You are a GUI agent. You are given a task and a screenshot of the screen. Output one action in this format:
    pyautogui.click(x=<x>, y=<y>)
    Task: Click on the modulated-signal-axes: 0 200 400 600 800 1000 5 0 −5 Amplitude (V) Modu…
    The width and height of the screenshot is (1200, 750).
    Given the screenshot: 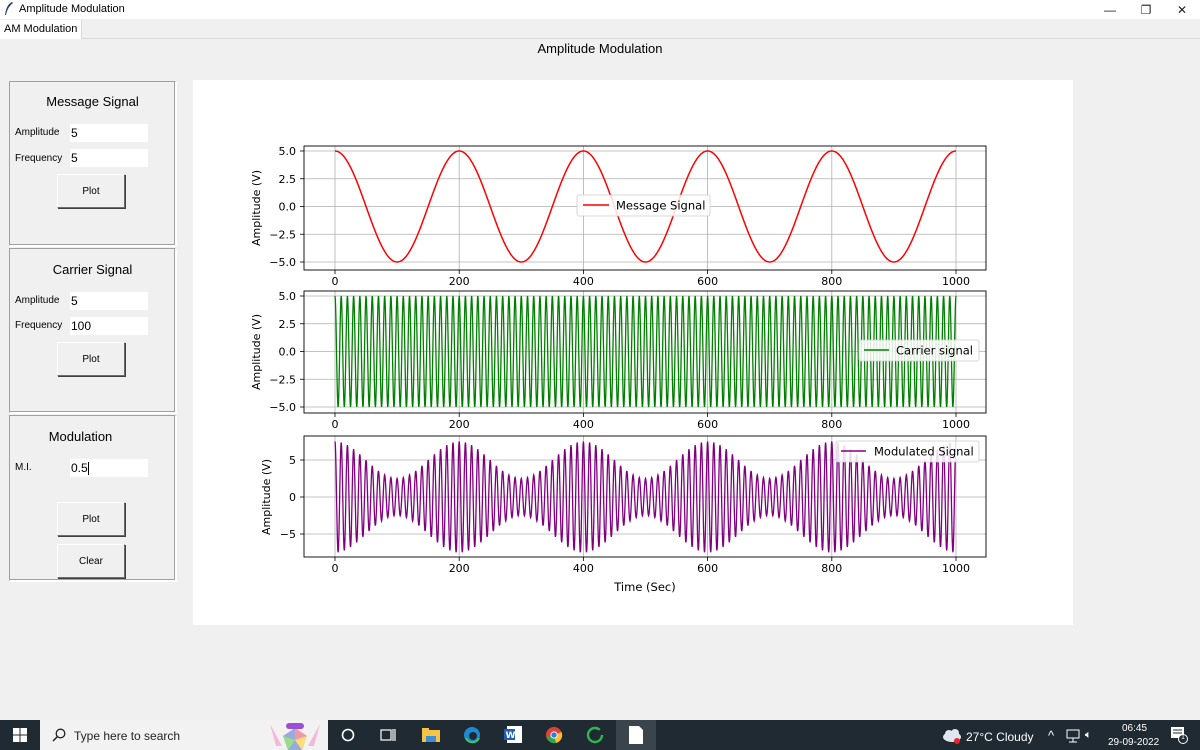 What is the action you would take?
    pyautogui.click(x=623, y=514)
    